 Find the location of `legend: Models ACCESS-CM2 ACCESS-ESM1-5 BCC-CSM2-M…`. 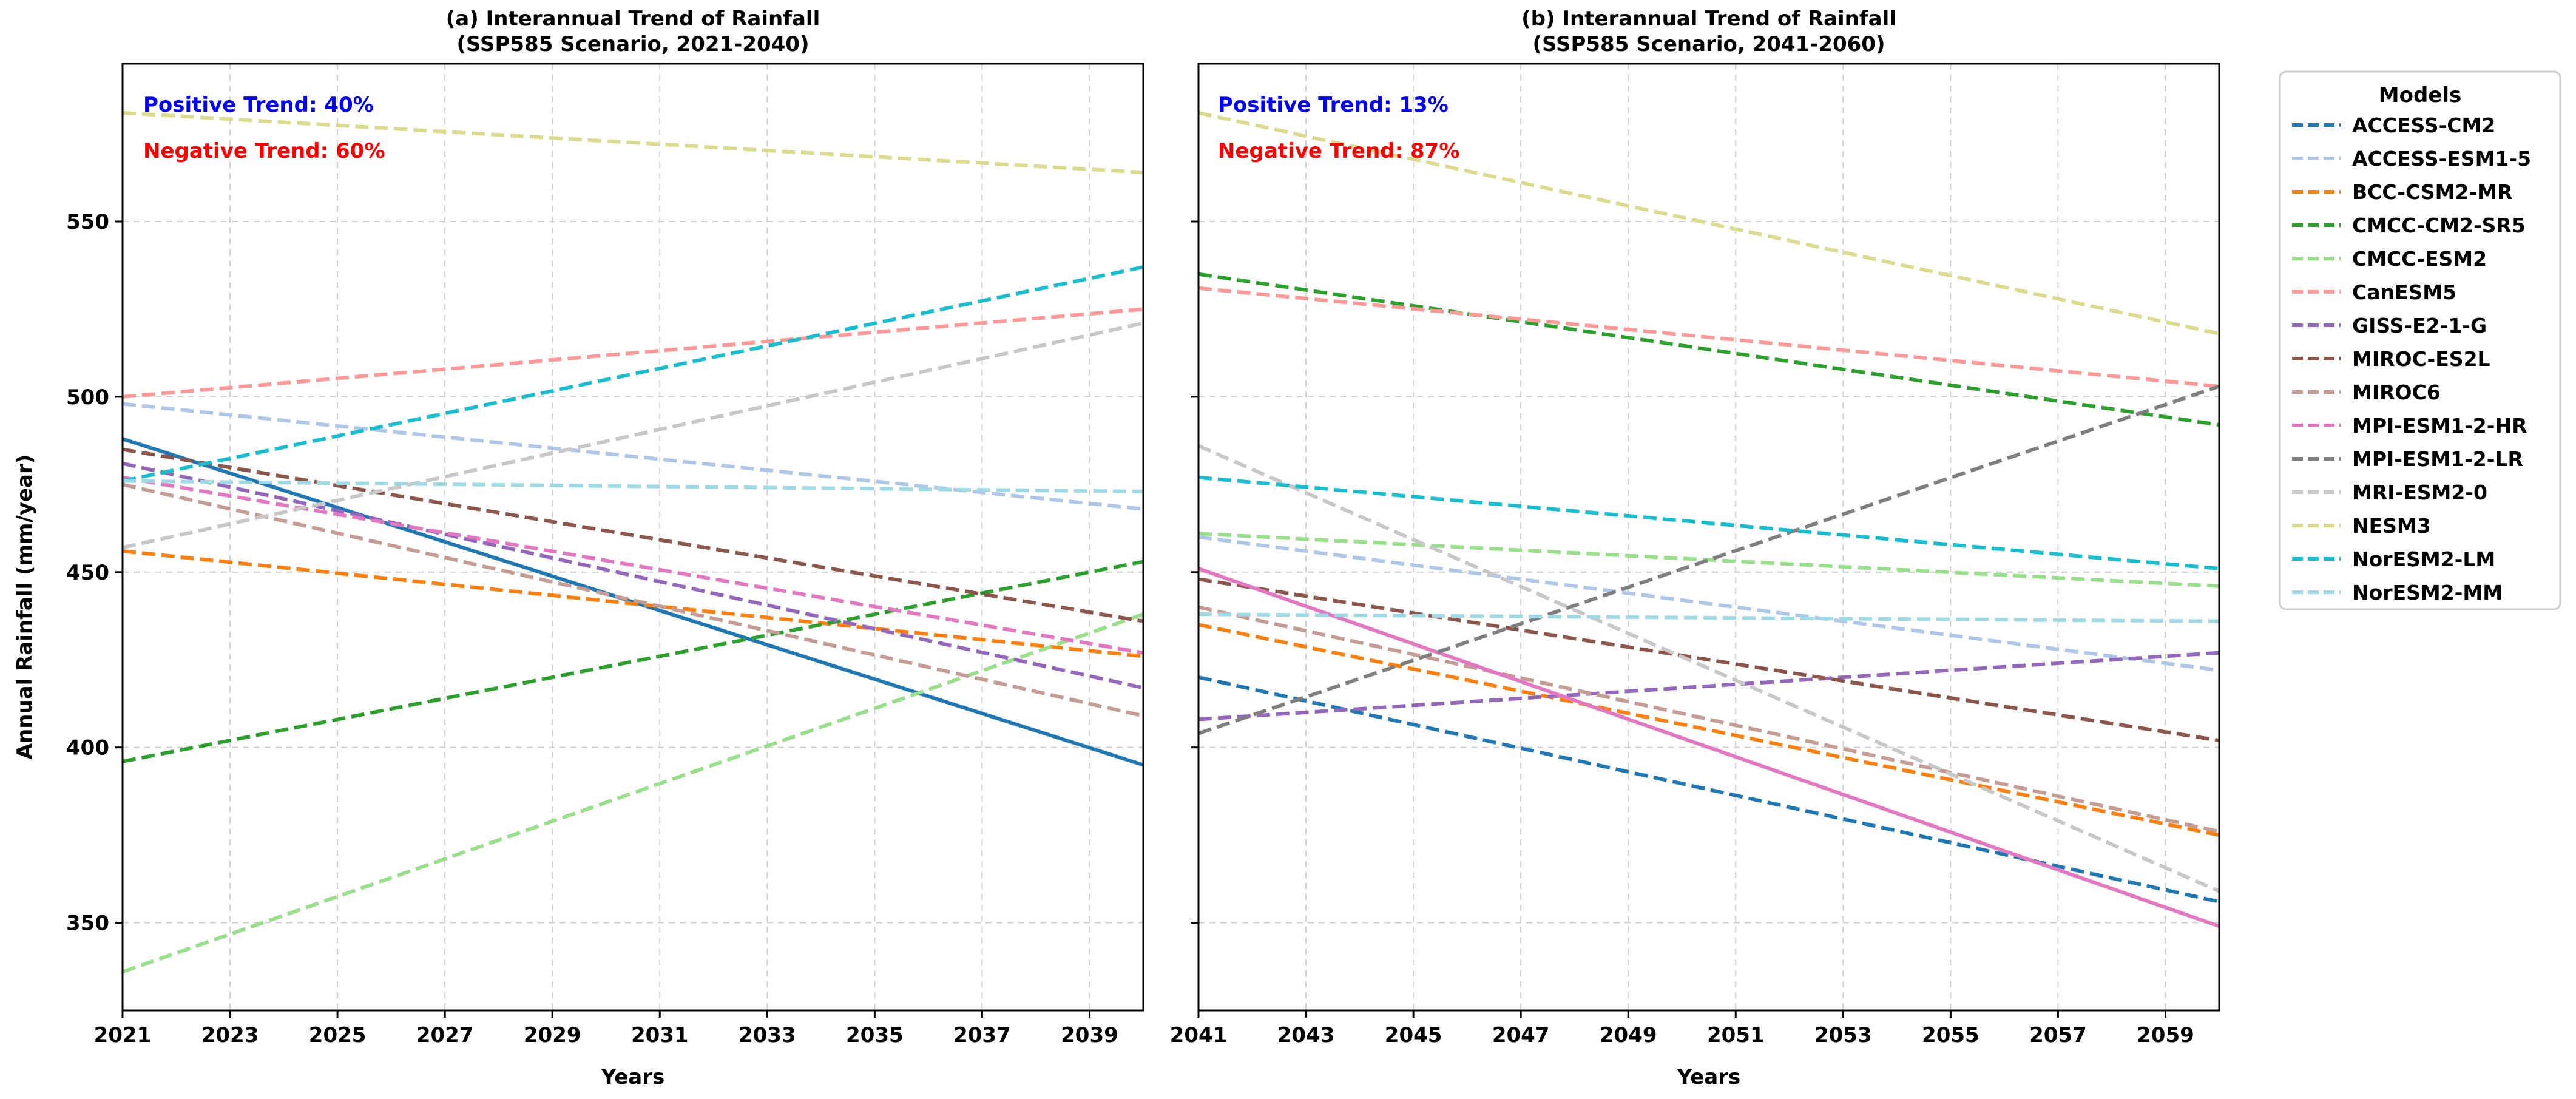

legend: Models ACCESS-CM2 ACCESS-ESM1-5 BCC-CSM2-M… is located at coordinates (2420, 340).